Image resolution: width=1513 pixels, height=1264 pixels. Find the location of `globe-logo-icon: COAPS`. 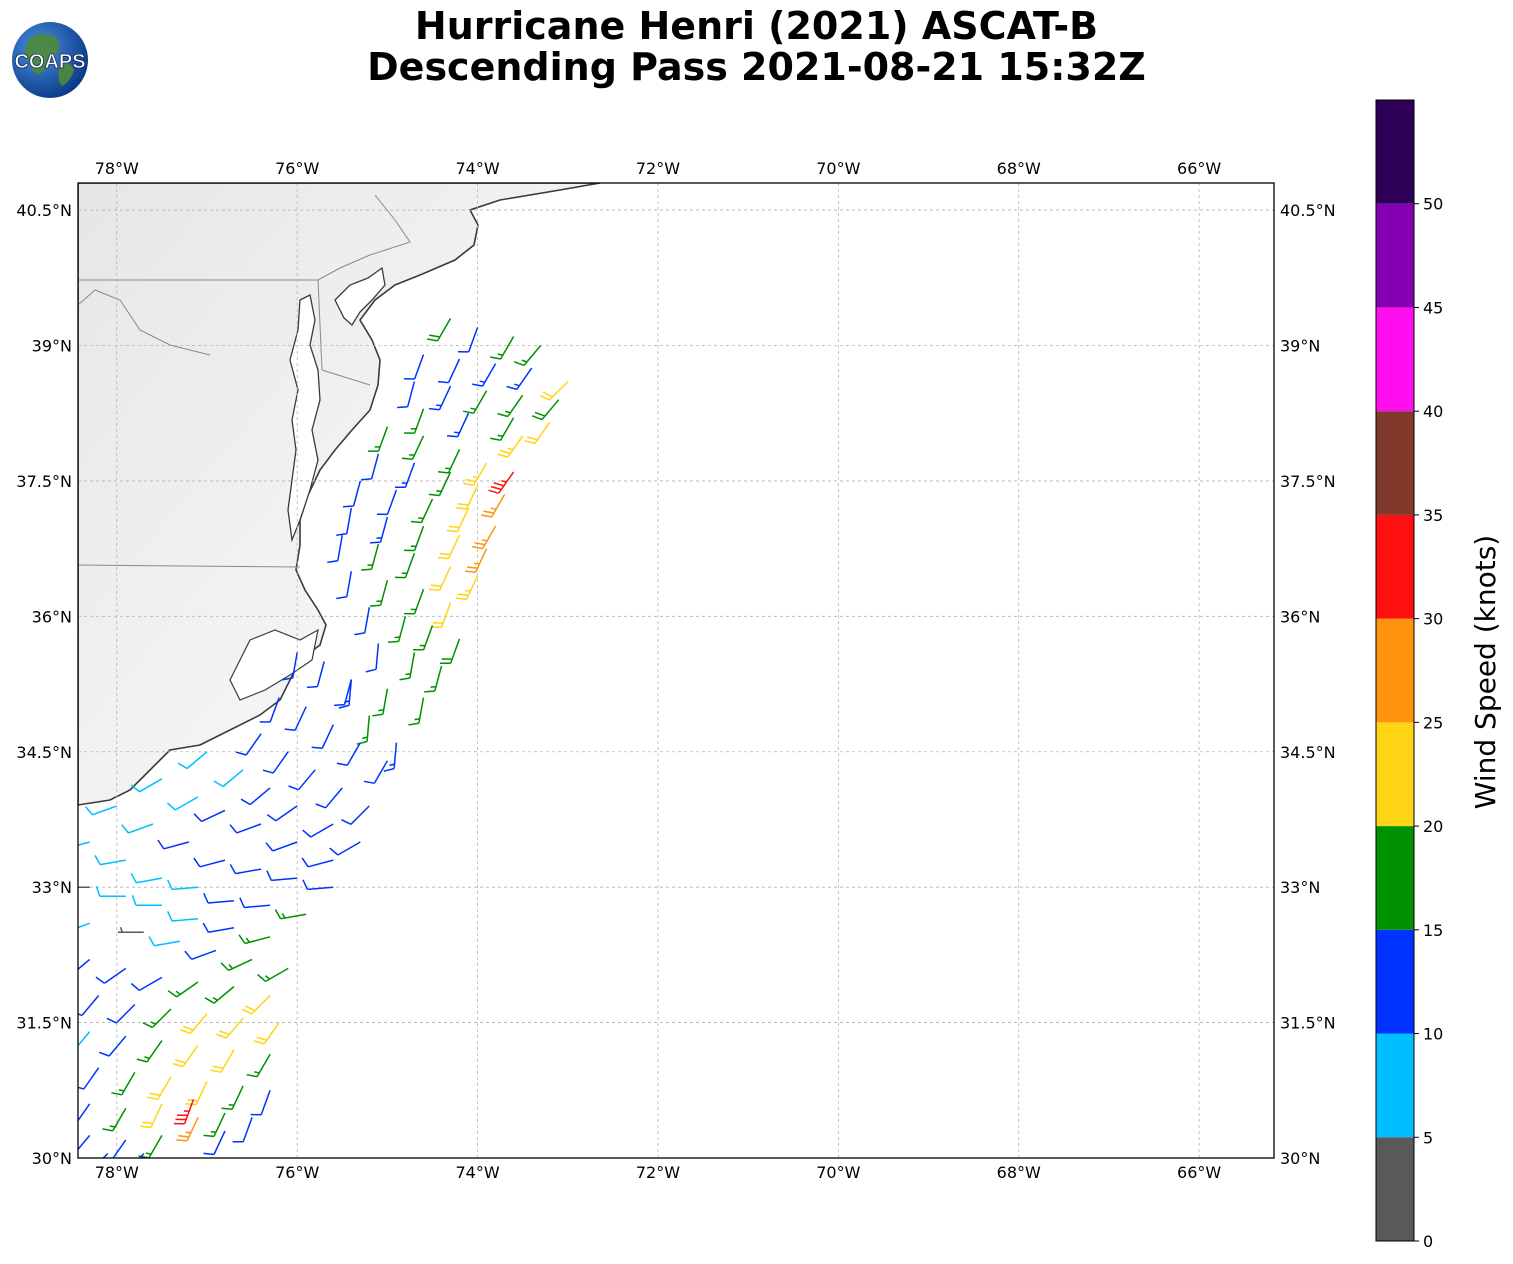

globe-logo-icon: COAPS is located at coordinates (50, 60).